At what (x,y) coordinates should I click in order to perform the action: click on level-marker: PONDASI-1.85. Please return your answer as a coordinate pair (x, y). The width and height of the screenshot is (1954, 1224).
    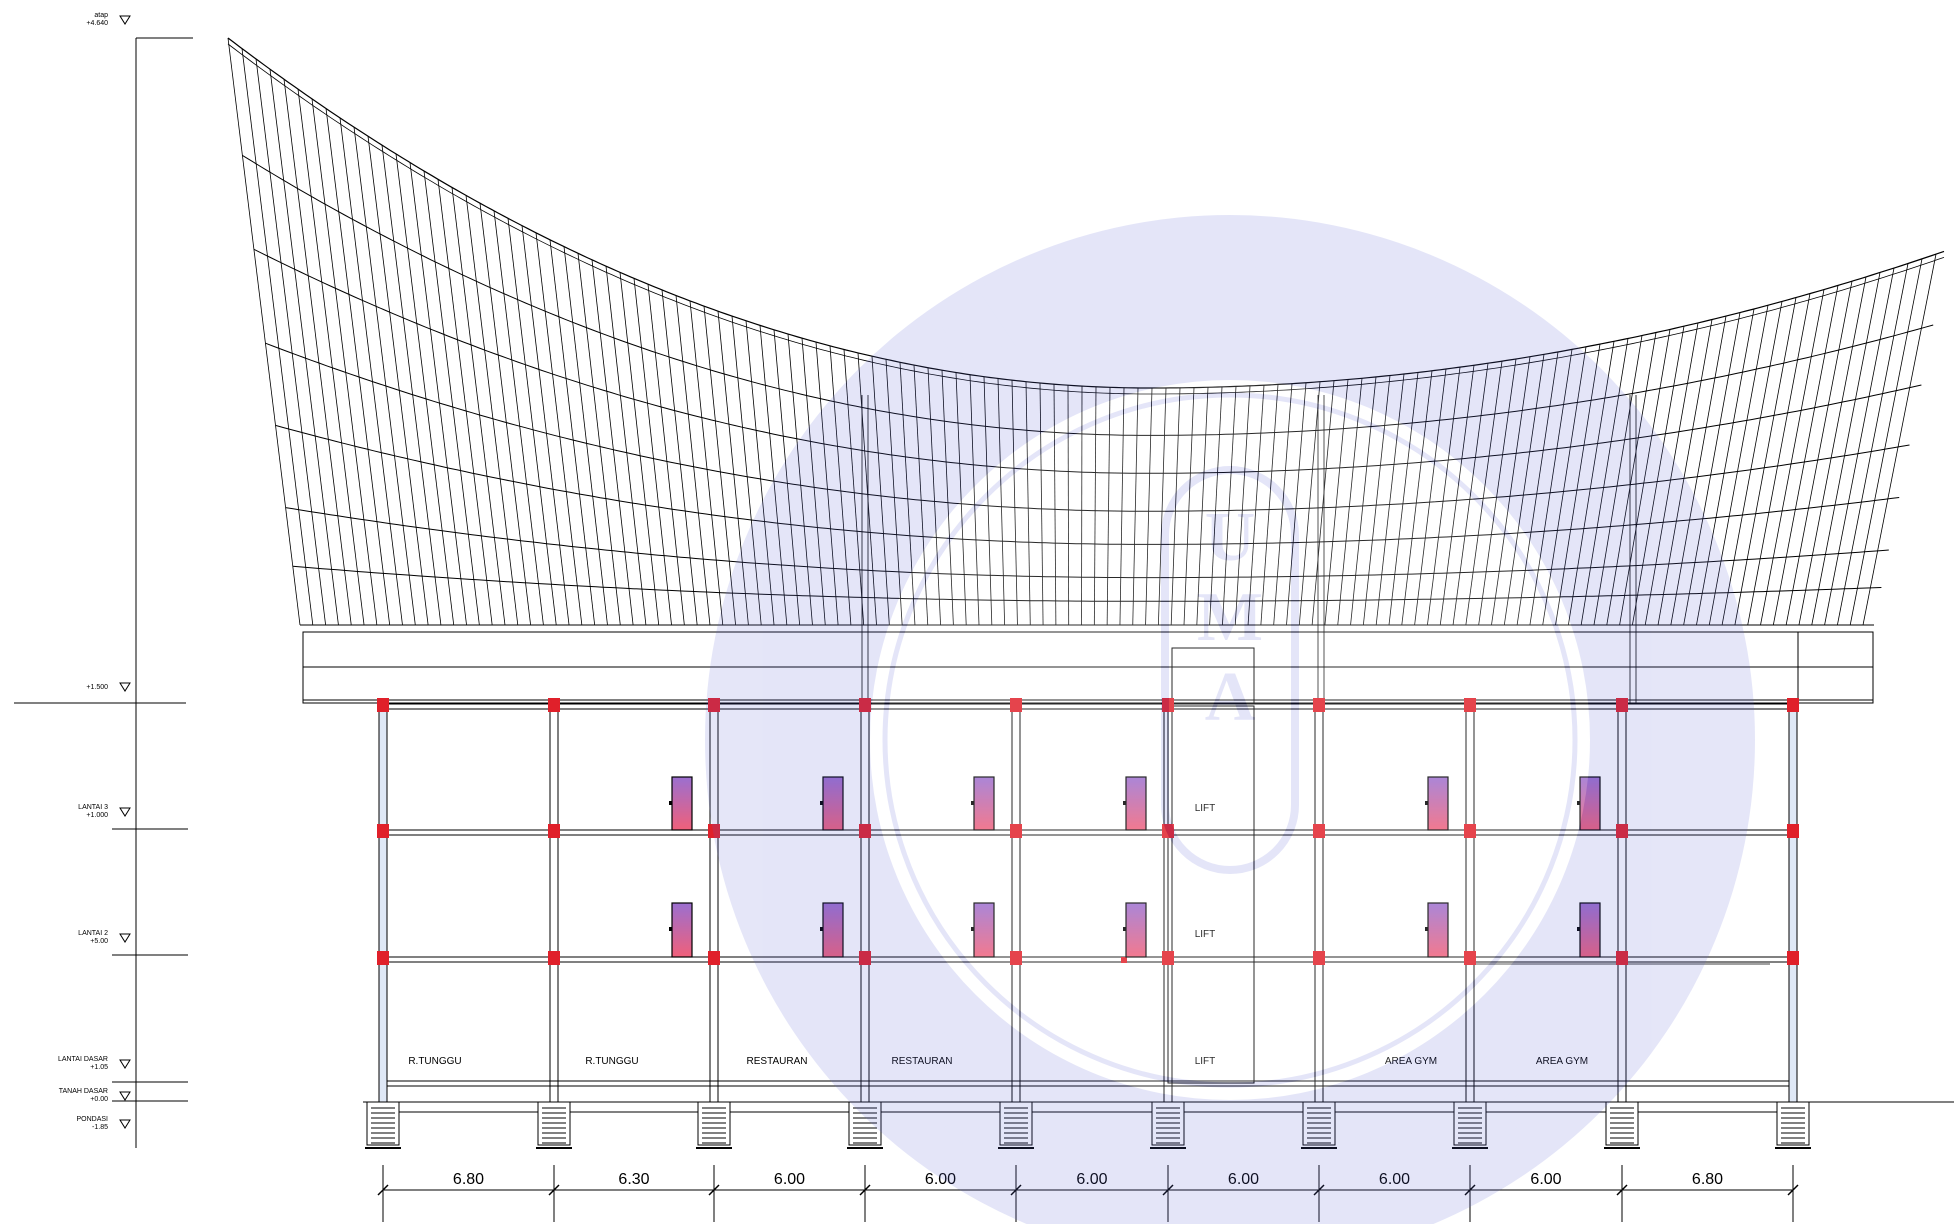
    Looking at the image, I should click on (103, 1123).